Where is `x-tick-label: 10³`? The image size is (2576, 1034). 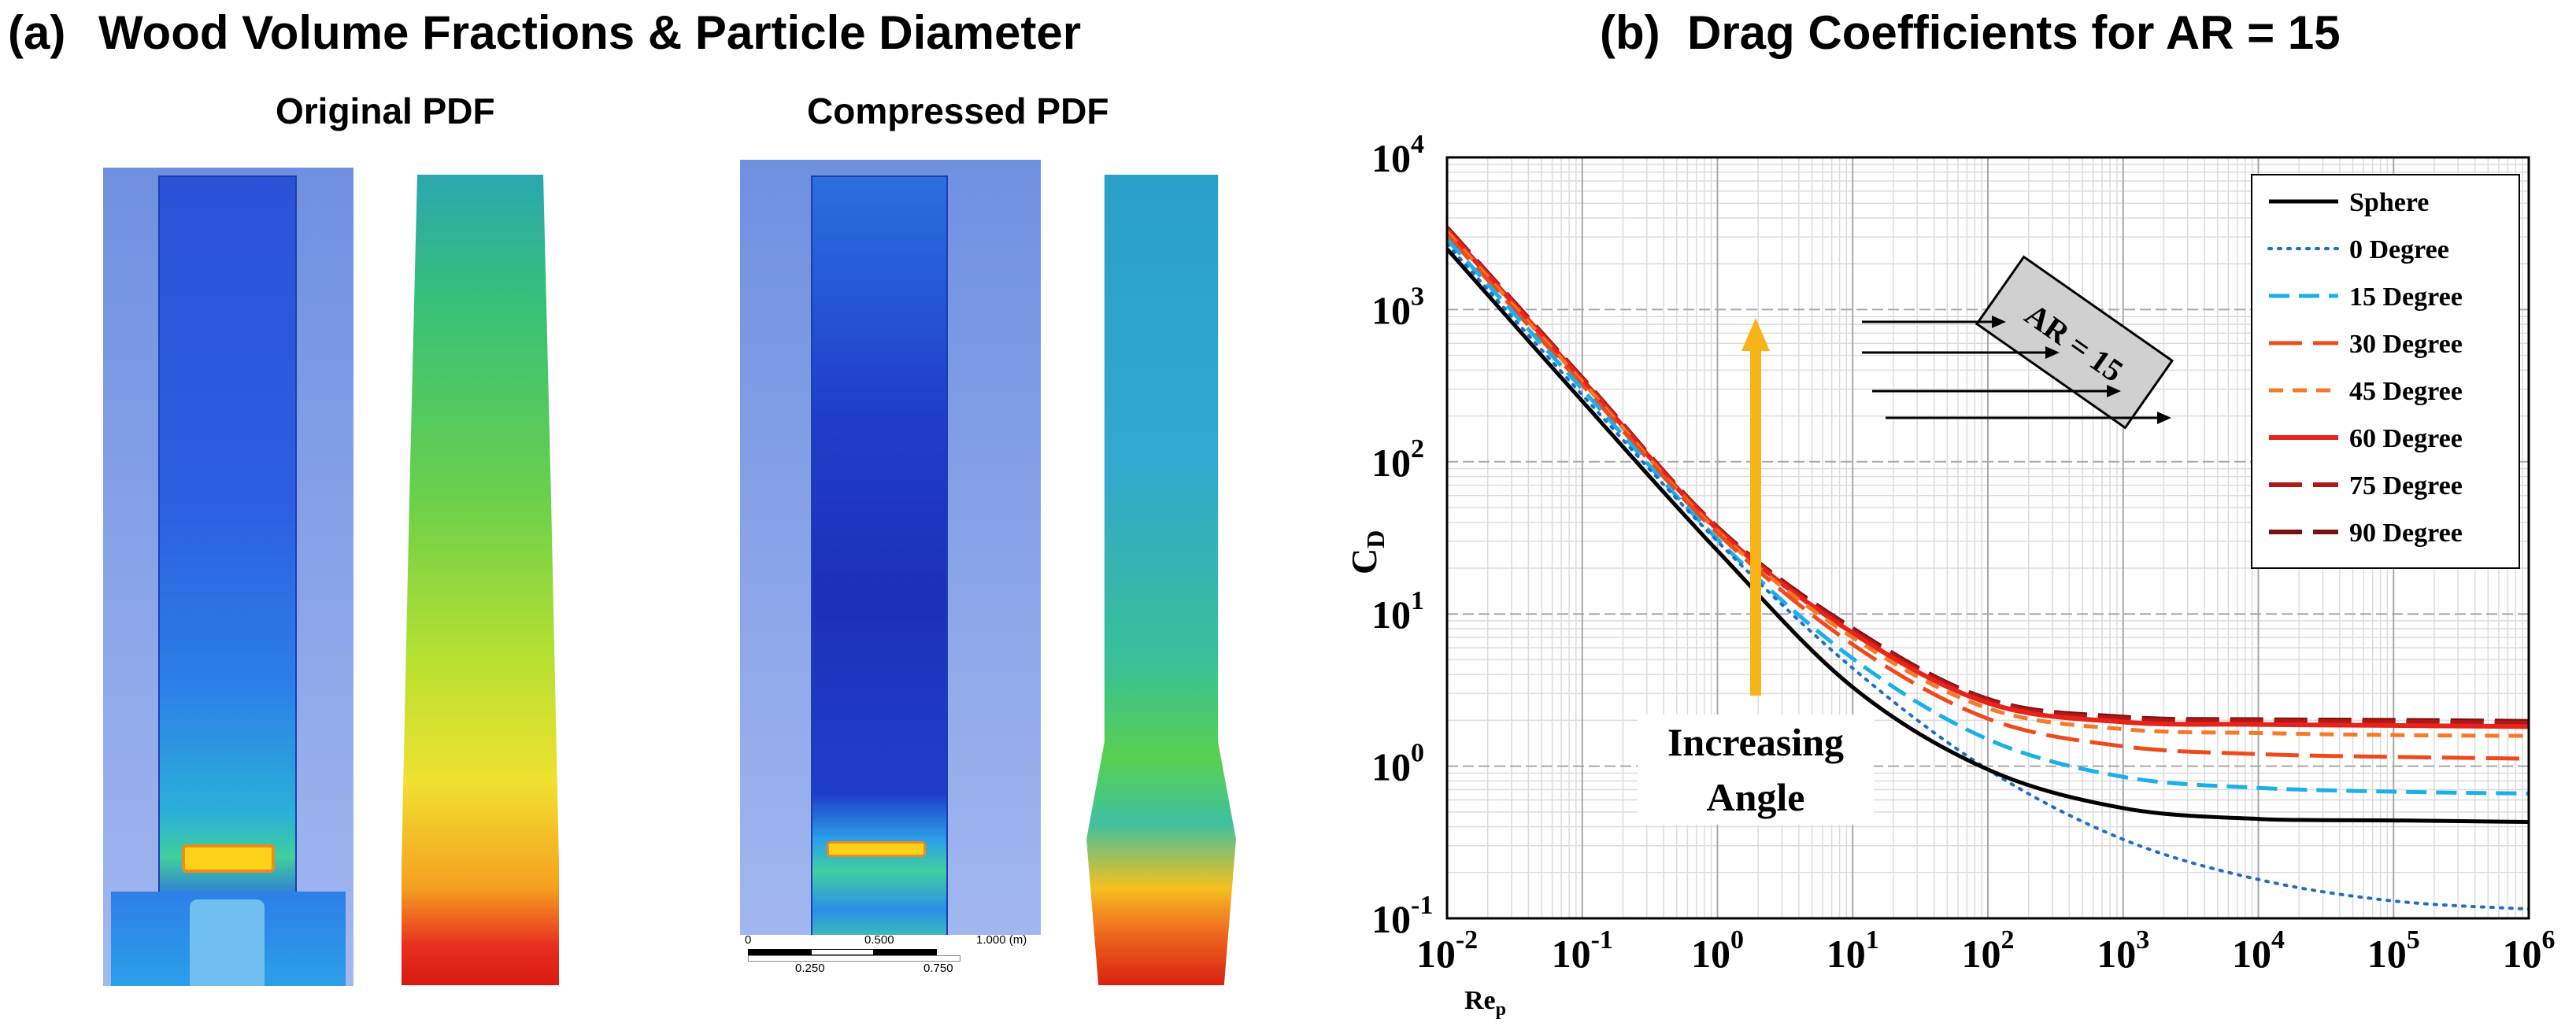 x-tick-label: 10³ is located at coordinates (2123, 950).